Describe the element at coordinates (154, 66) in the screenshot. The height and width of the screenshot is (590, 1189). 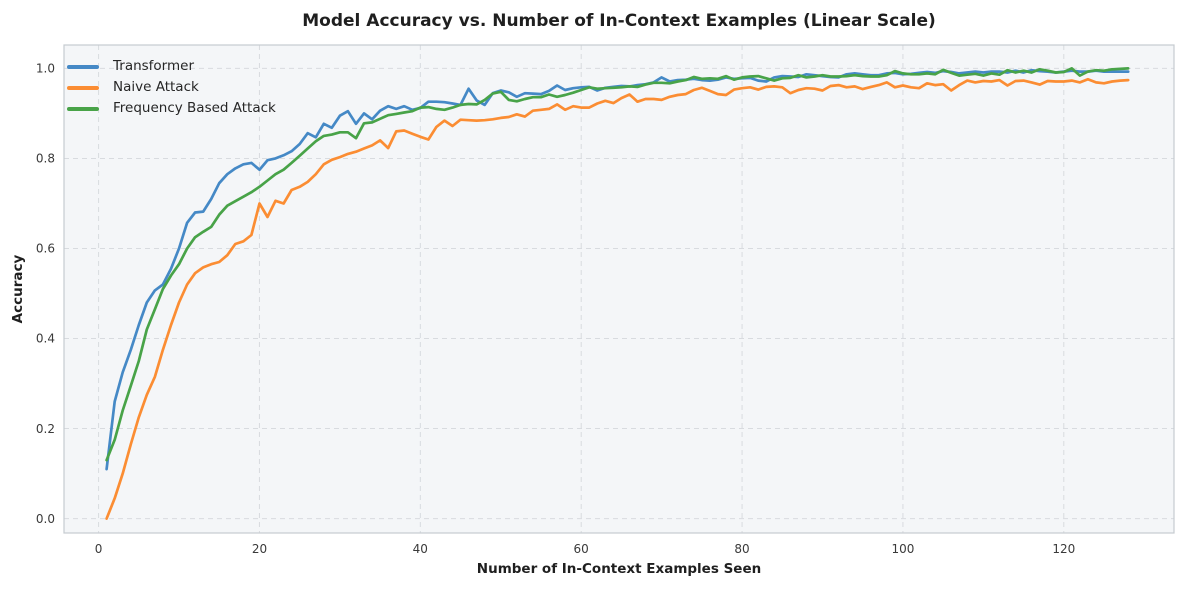
I see `legend-label-transformer: Transformer` at that location.